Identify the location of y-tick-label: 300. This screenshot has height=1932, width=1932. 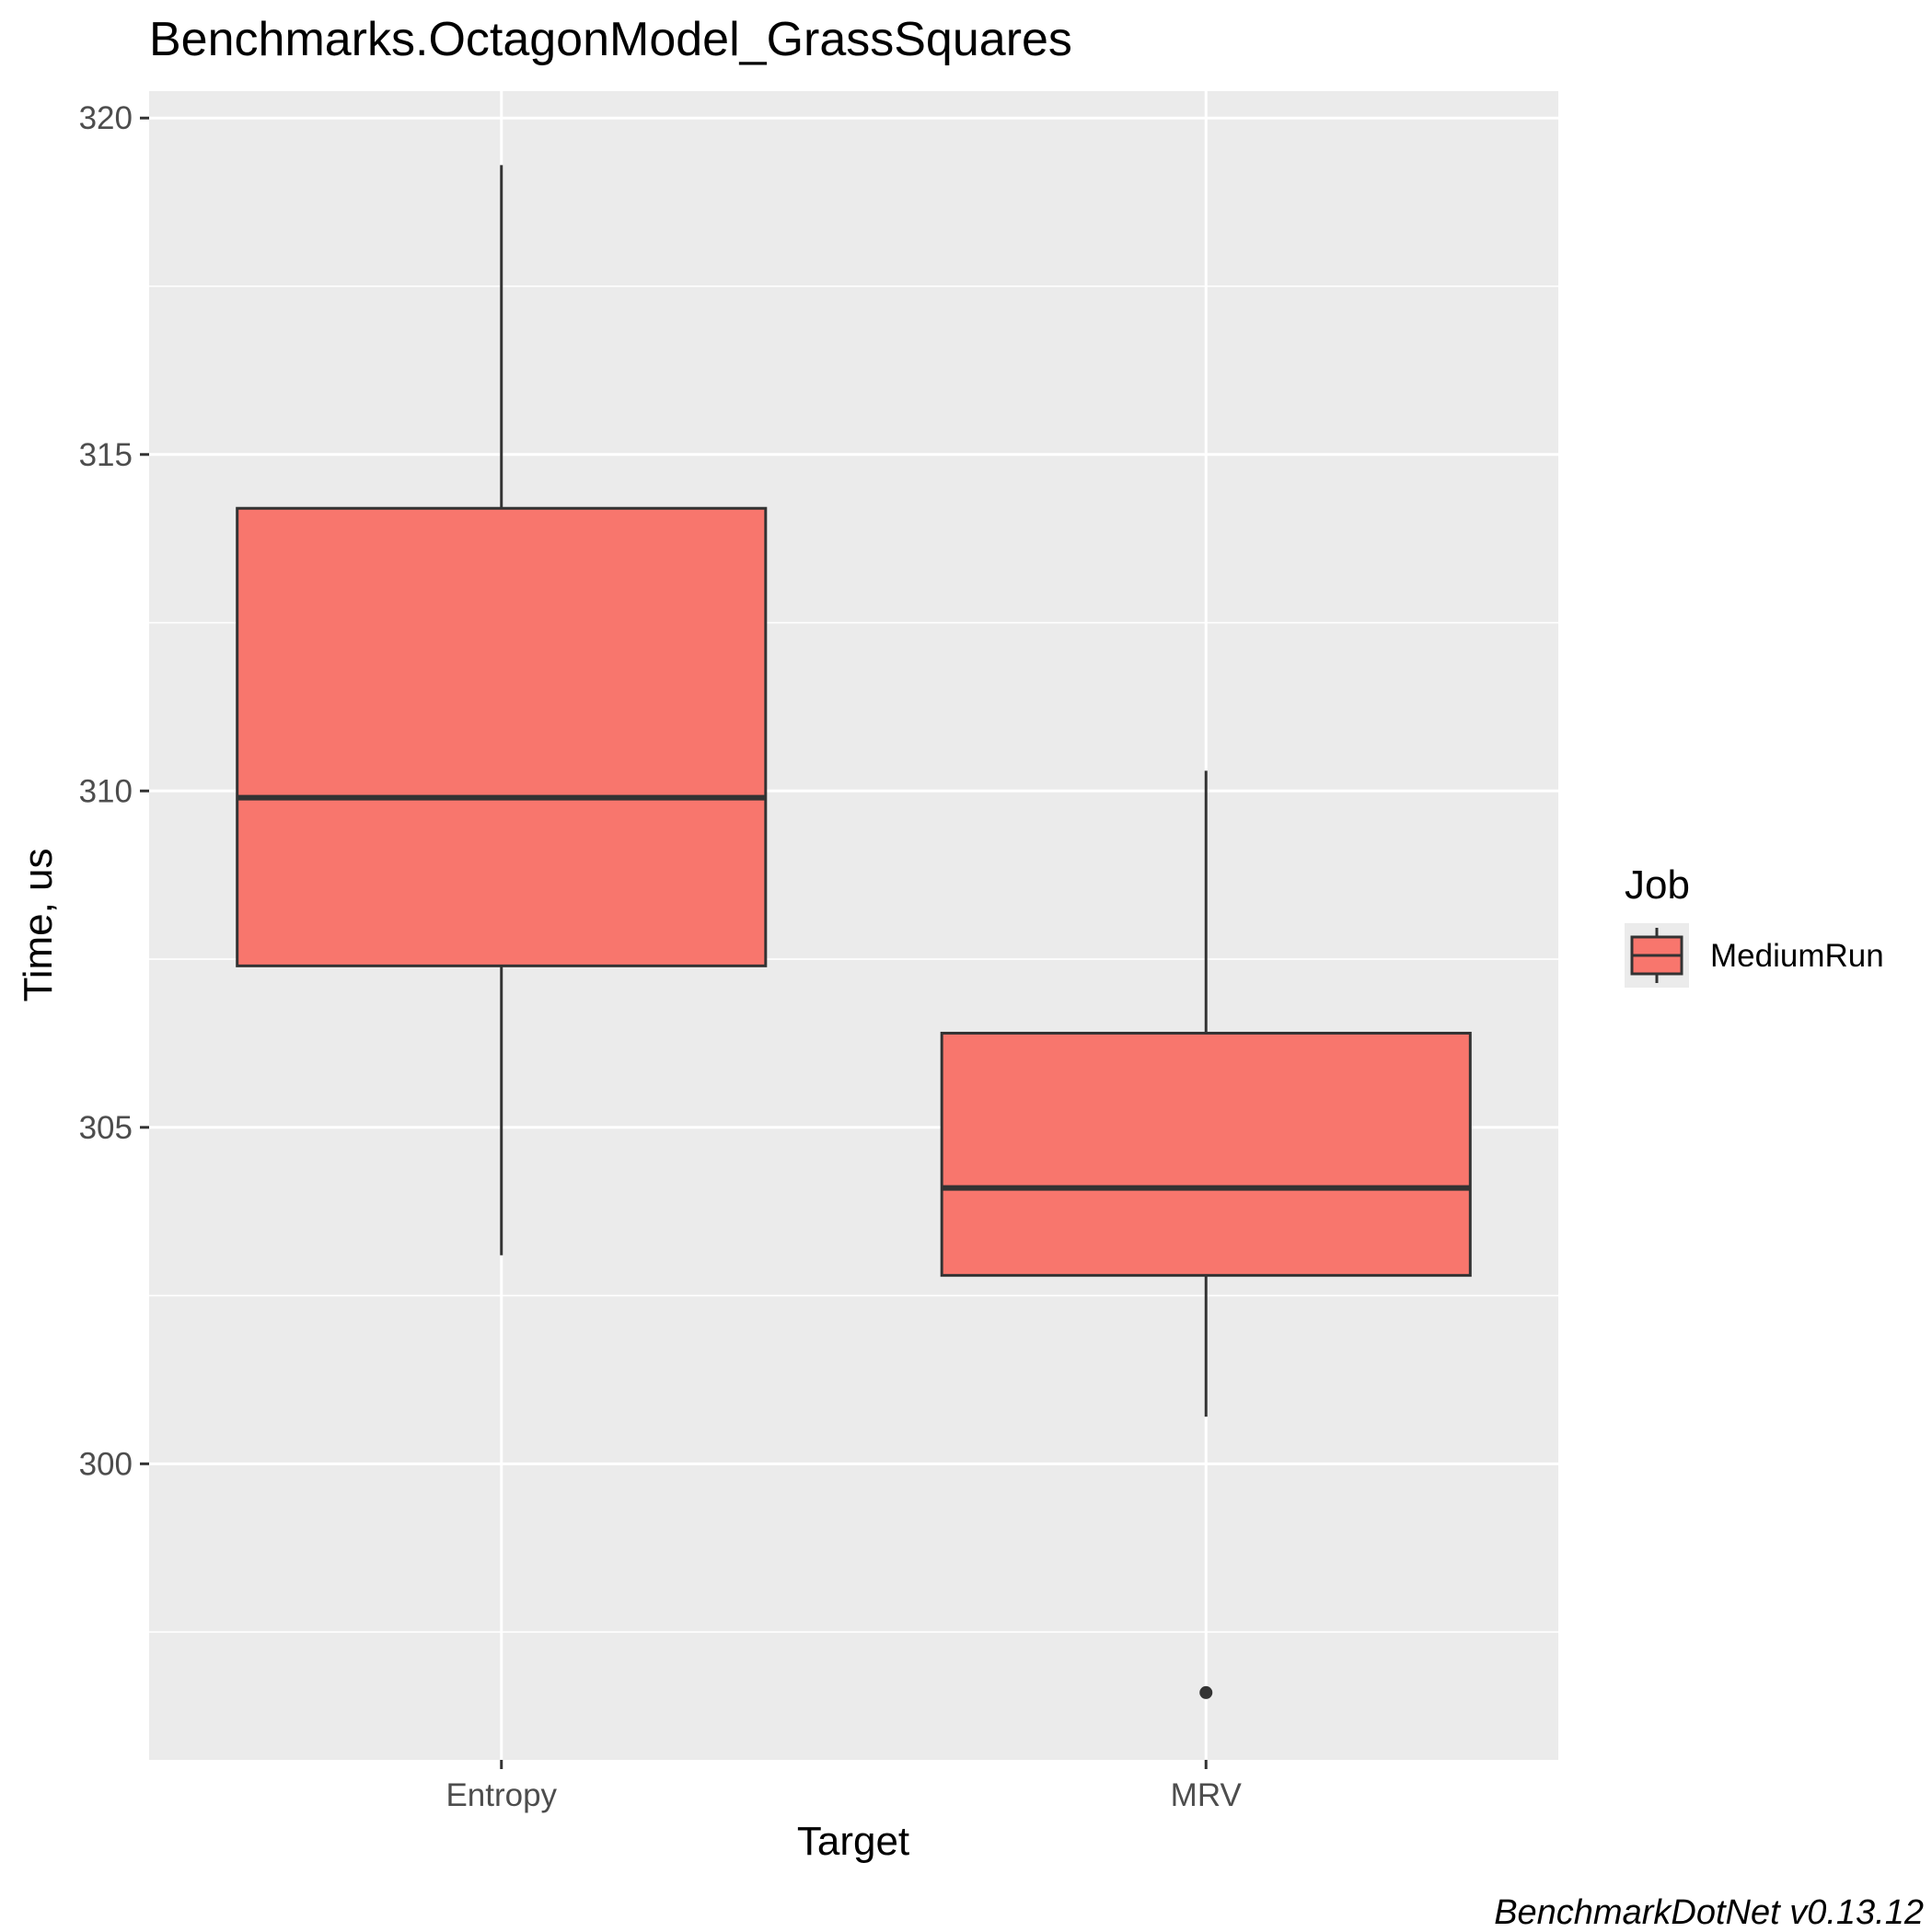
(106, 1464).